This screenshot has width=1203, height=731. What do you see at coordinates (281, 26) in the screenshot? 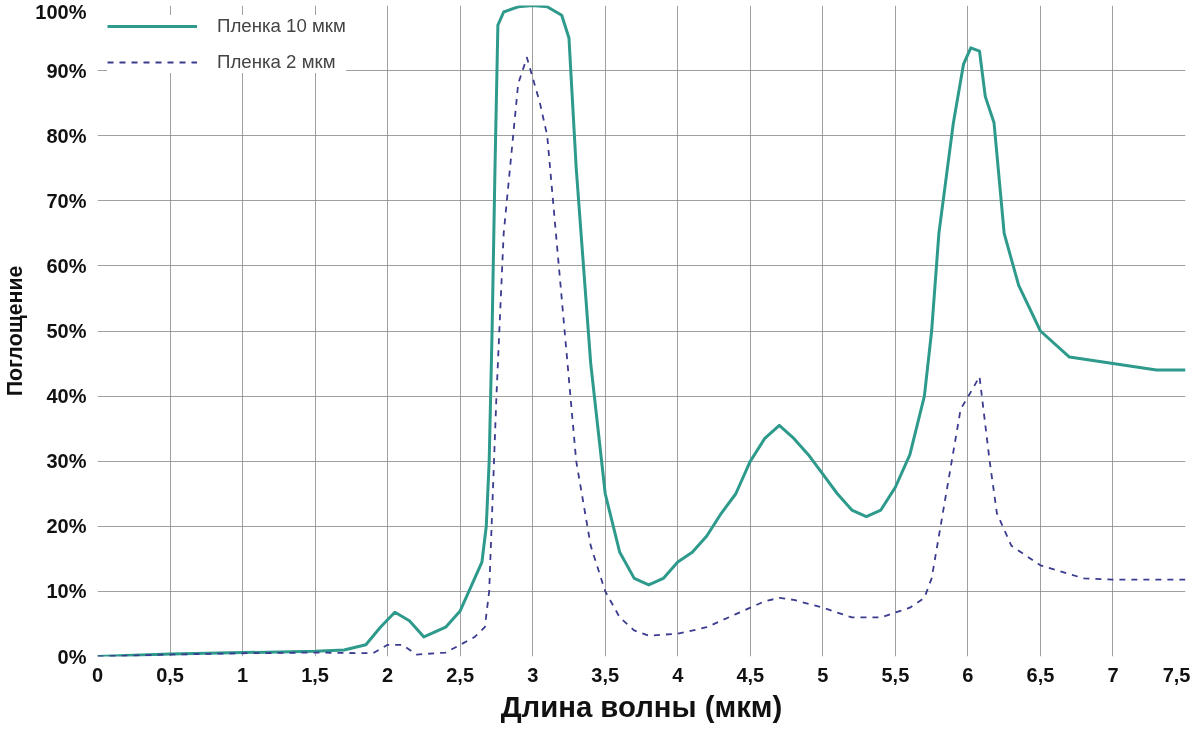
I see `legend-label: Пленка 10 мкм` at bounding box center [281, 26].